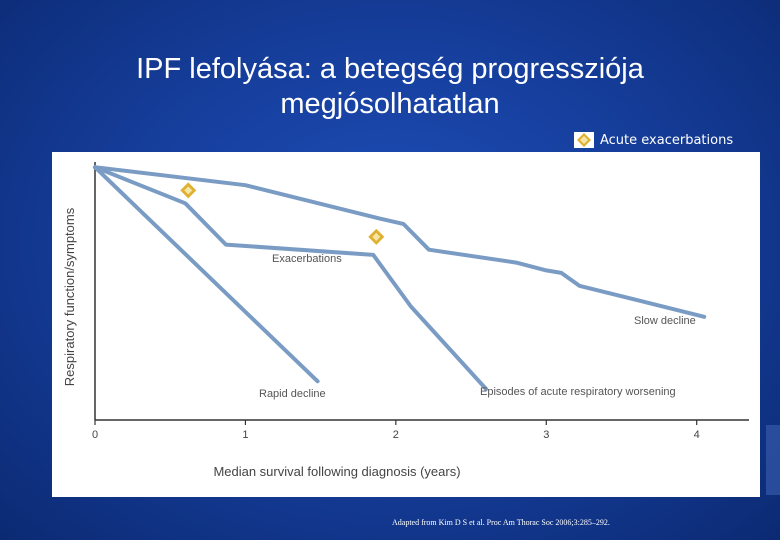  What do you see at coordinates (307, 259) in the screenshot?
I see `curve-label-0: Exacerbations` at bounding box center [307, 259].